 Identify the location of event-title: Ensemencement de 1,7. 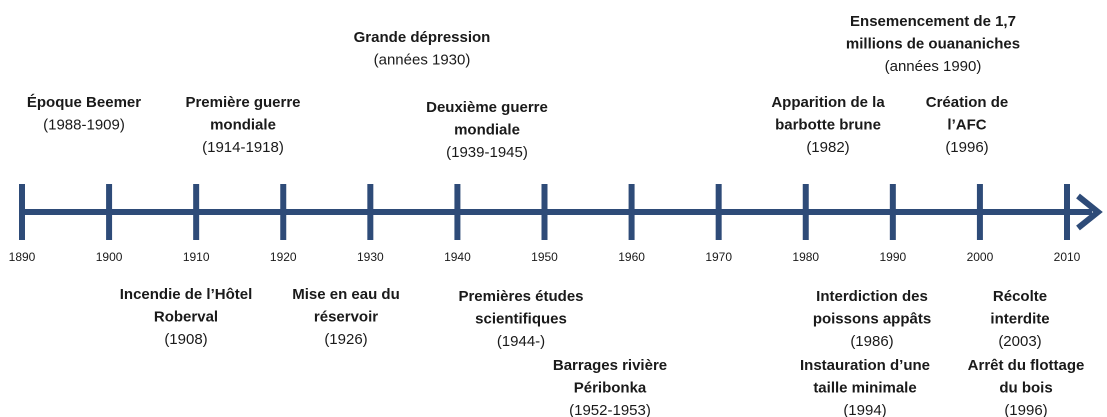
(933, 21).